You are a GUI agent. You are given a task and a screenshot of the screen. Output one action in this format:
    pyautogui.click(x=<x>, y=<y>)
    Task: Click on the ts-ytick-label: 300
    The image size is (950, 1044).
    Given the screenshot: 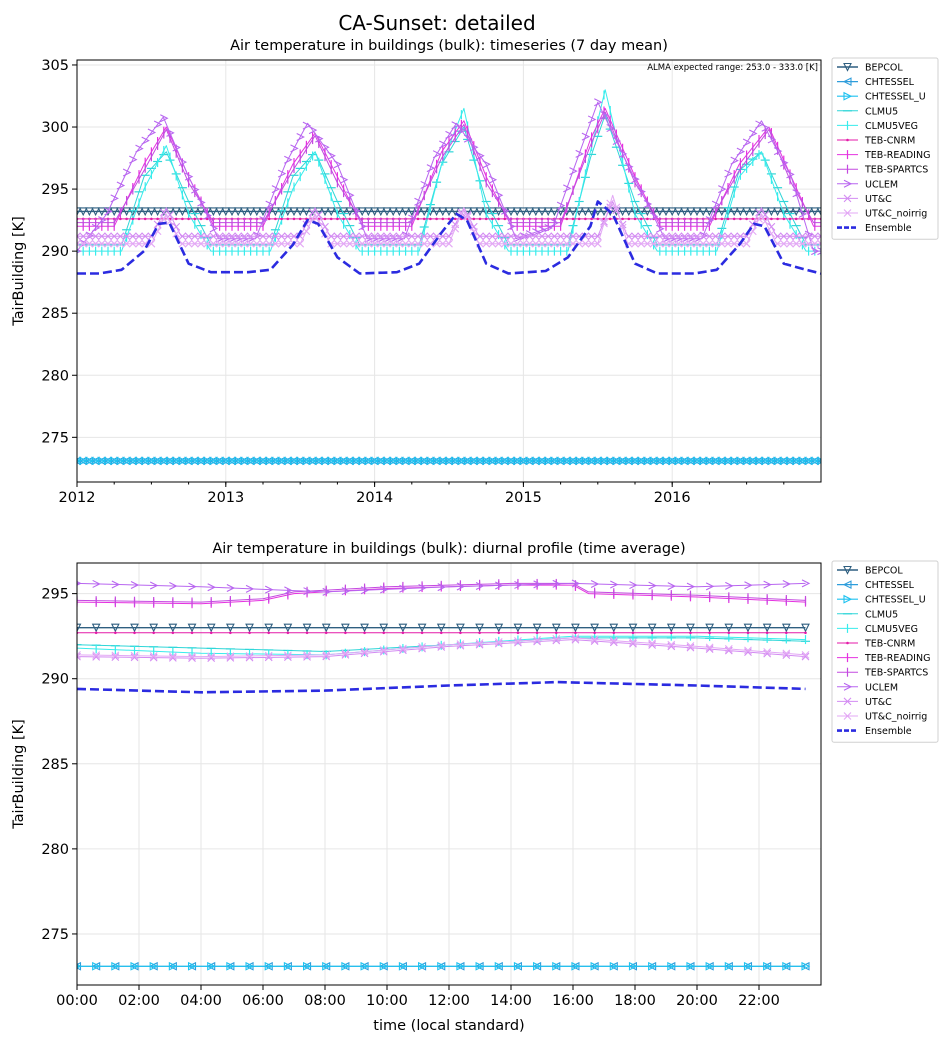 What is the action you would take?
    pyautogui.click(x=55, y=128)
    